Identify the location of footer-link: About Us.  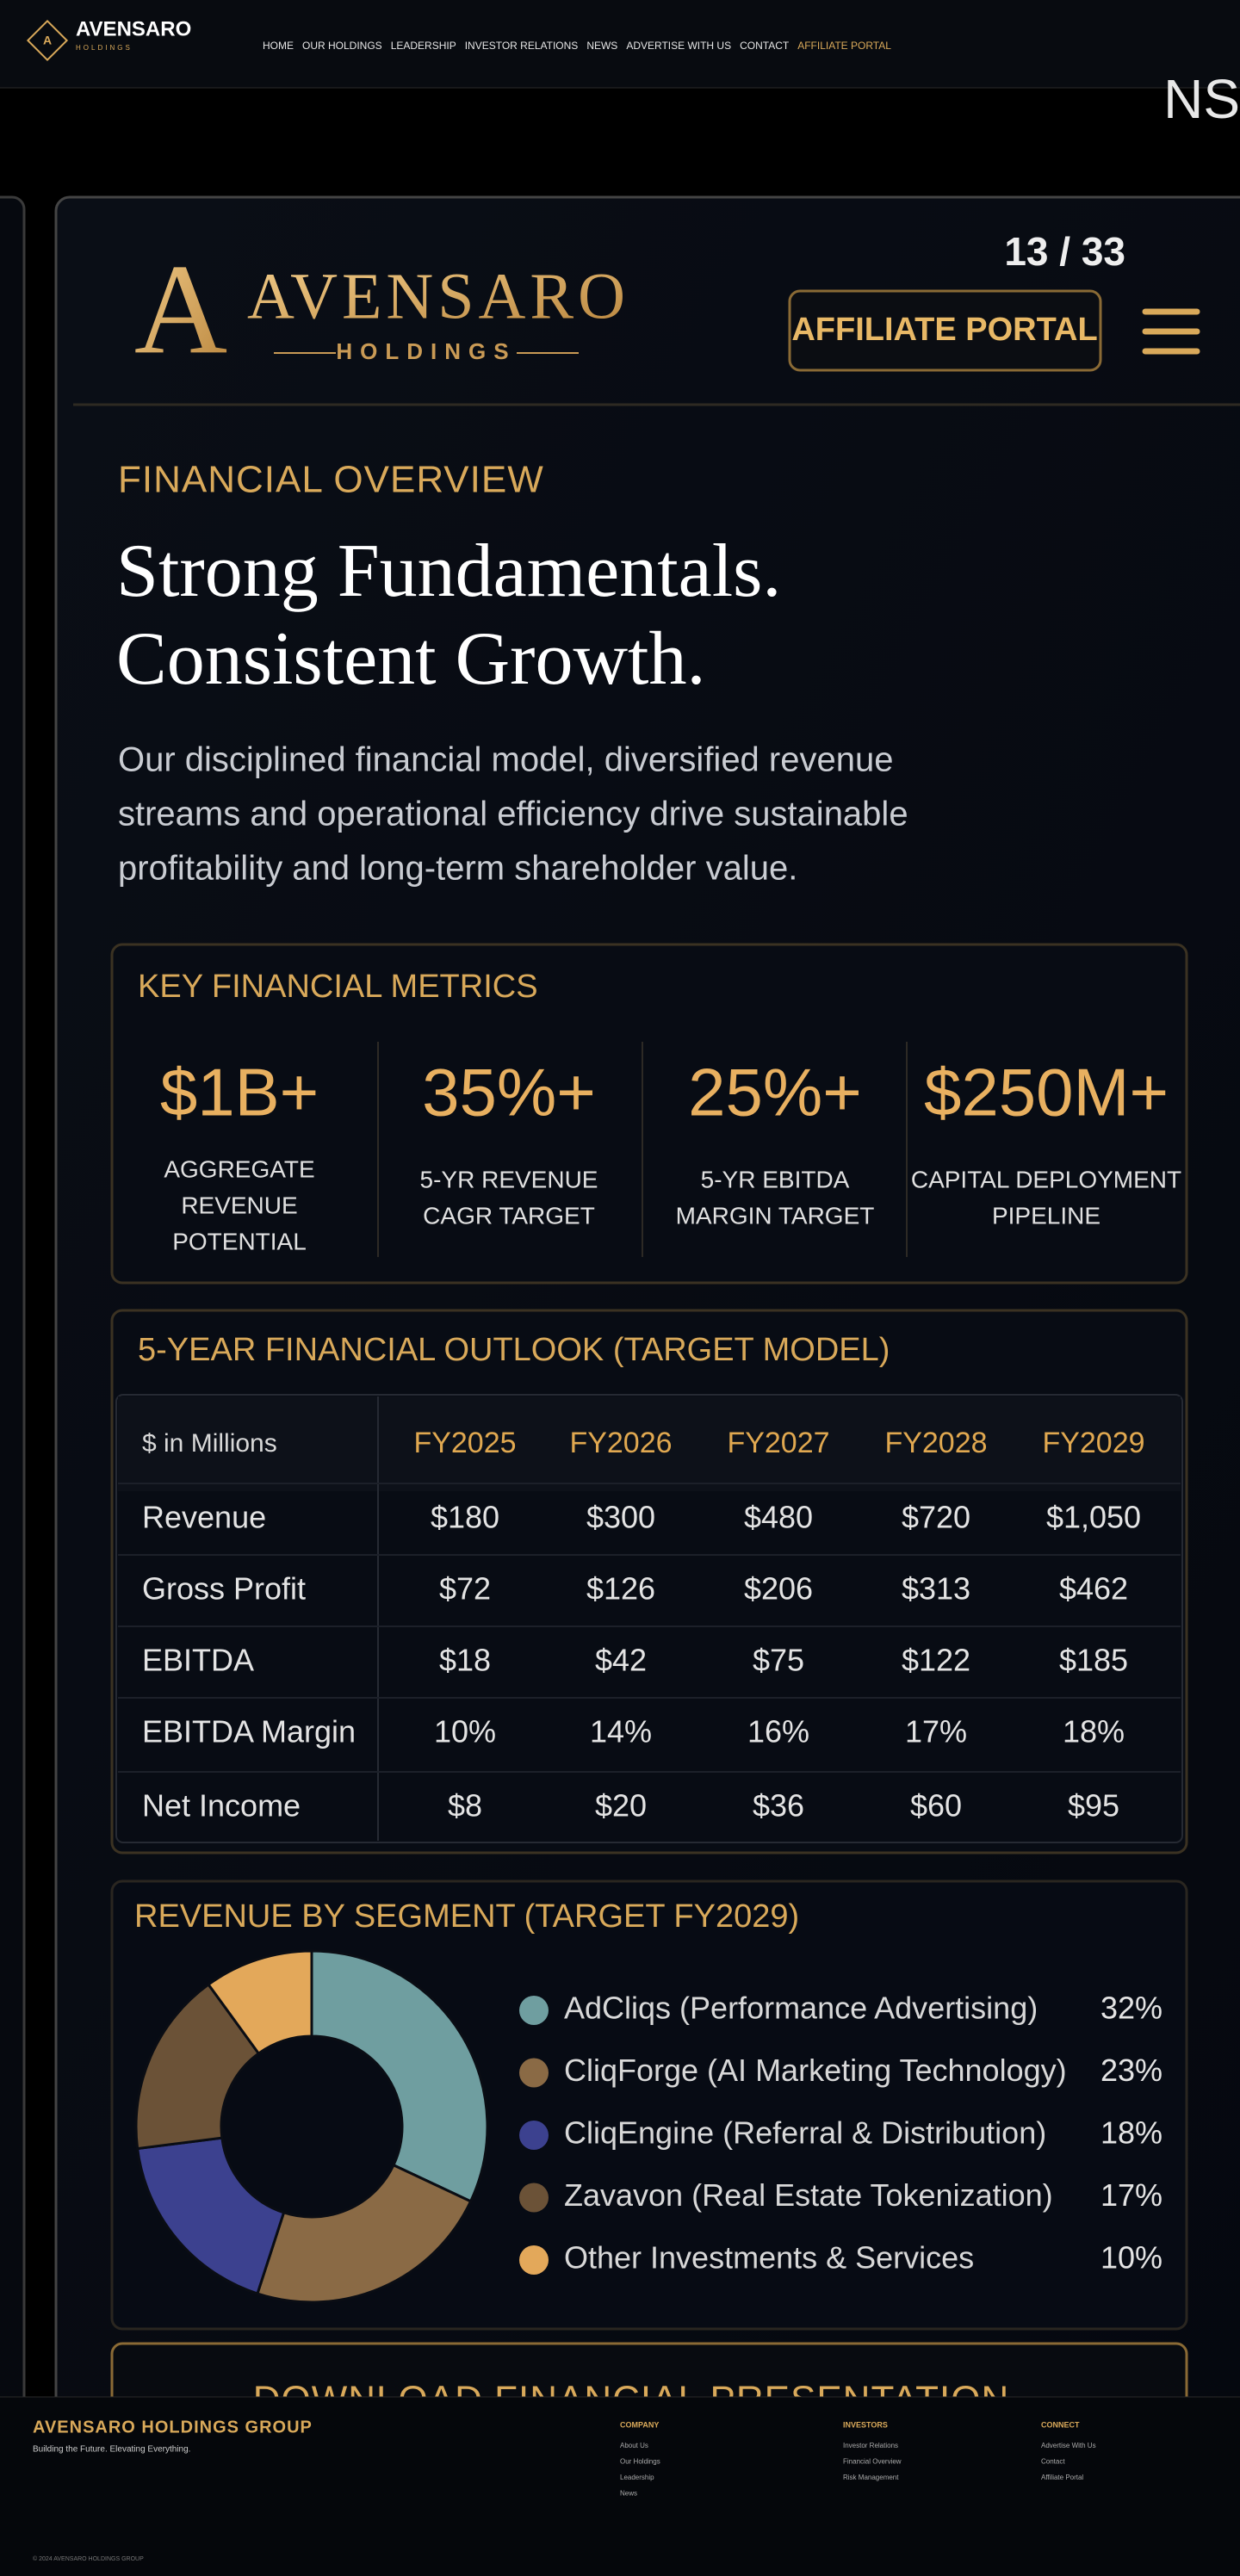
(634, 2445).